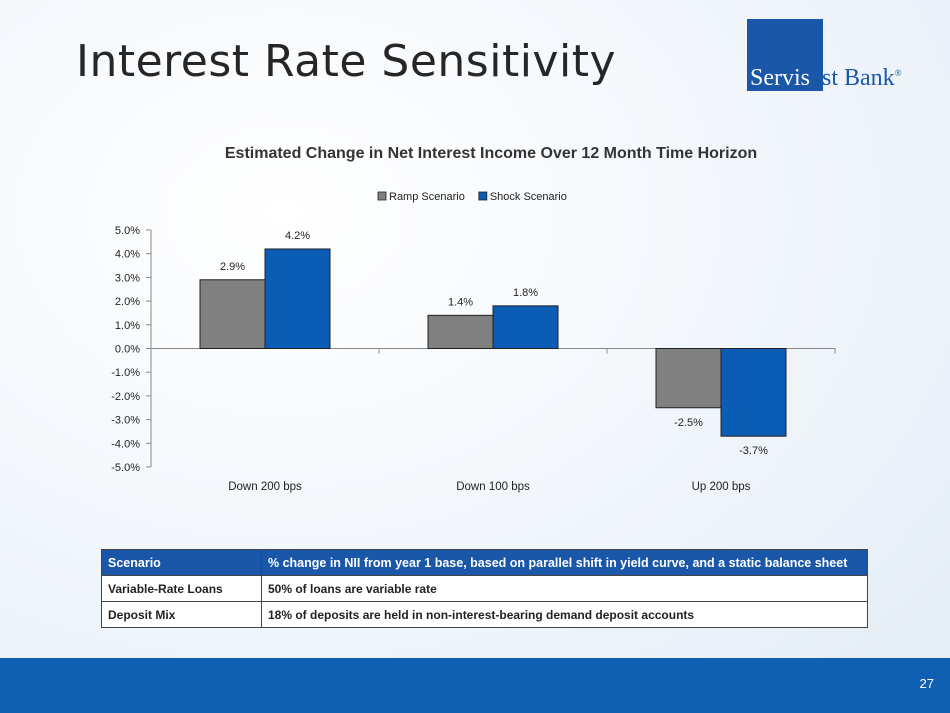 This screenshot has height=713, width=950. What do you see at coordinates (493, 487) in the screenshot?
I see `x-tick-label: Down 100 bps` at bounding box center [493, 487].